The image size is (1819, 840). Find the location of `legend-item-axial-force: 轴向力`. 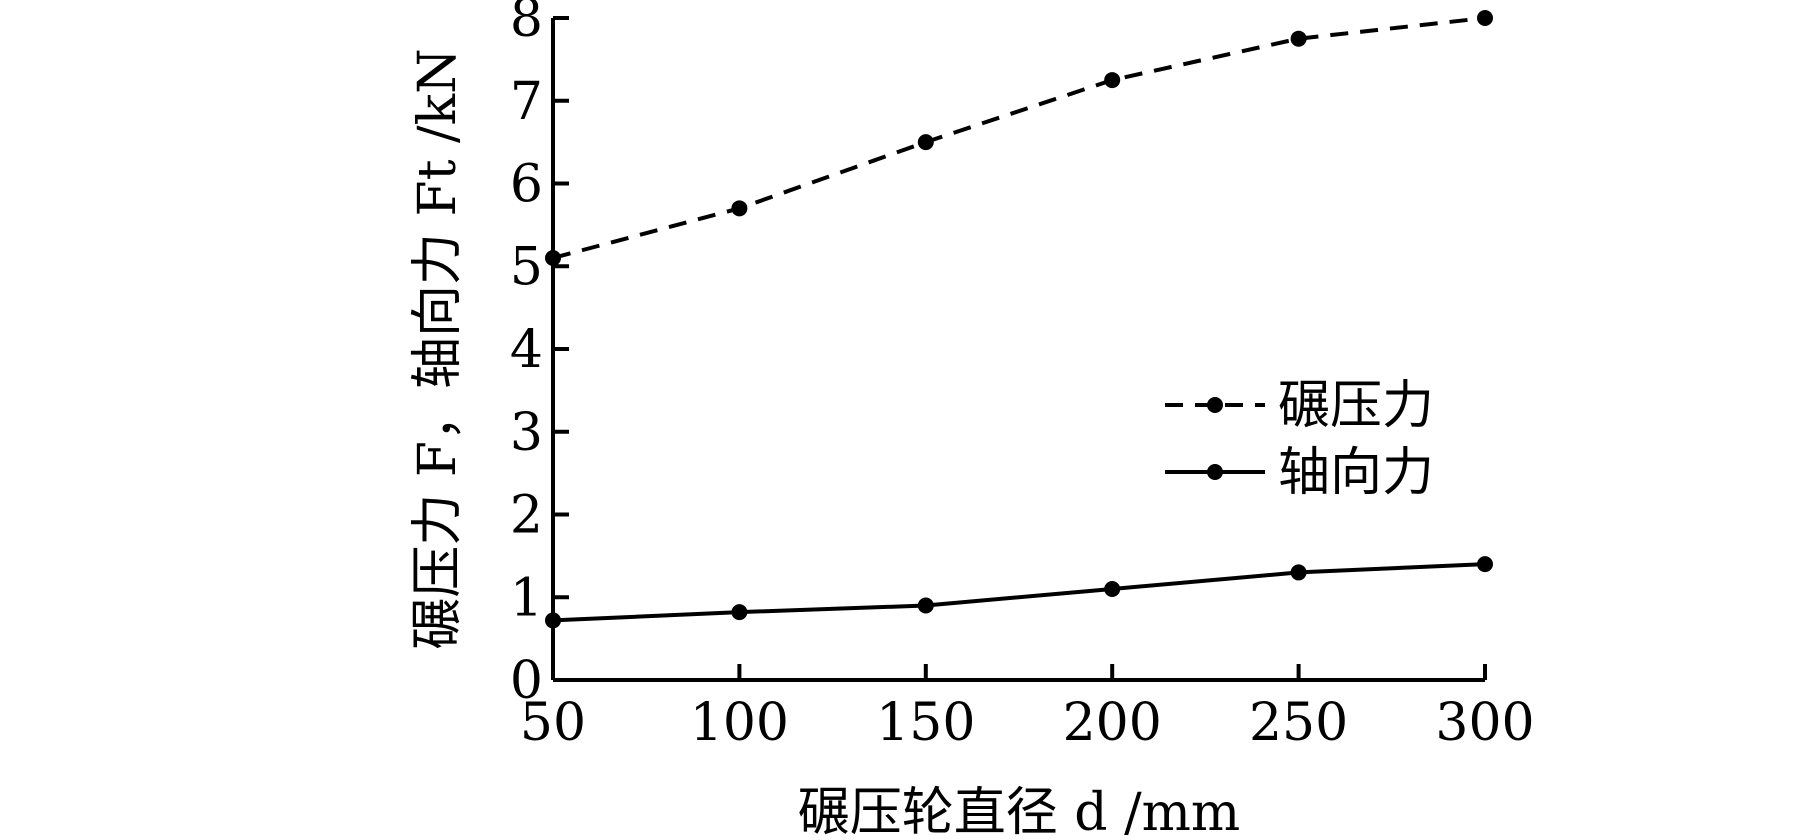

legend-item-axial-force: 轴向力 is located at coordinates (1299, 473).